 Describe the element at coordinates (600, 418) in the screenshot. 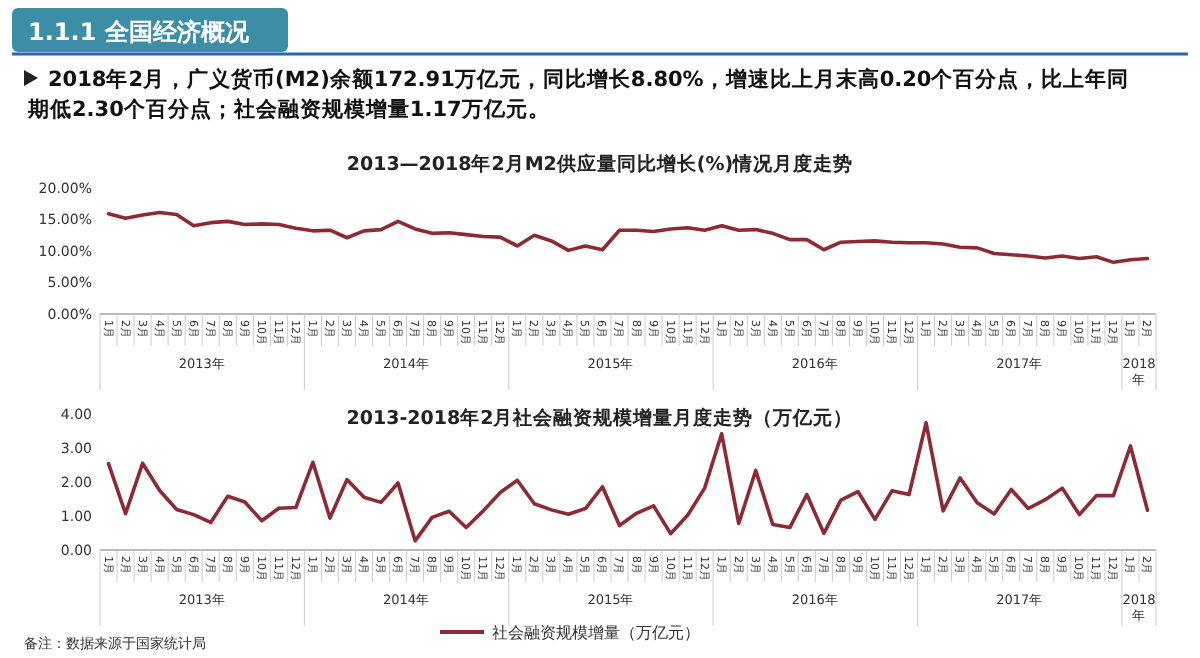

I see `chart-title: 2013-2018年2月社会融资规模增量月度走势（万亿元）` at that location.